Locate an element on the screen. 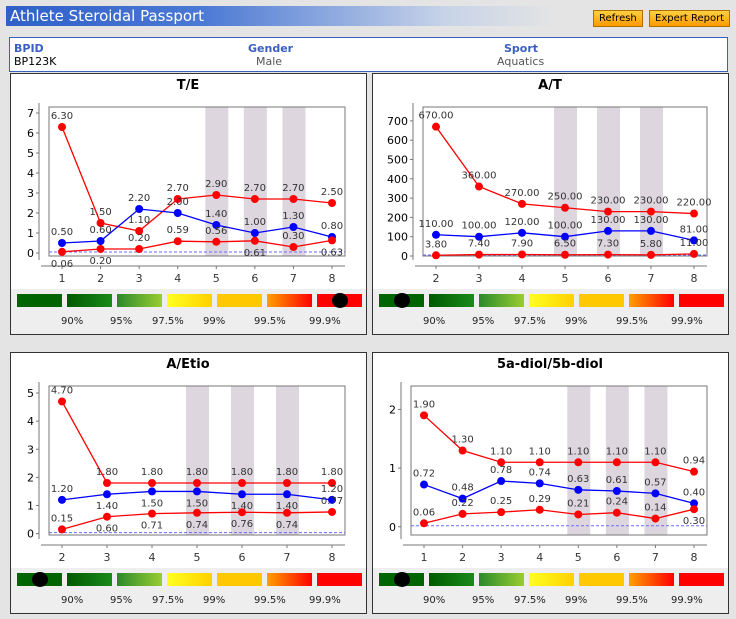 The image size is (736, 619). data-label: 0.48 is located at coordinates (462, 488).